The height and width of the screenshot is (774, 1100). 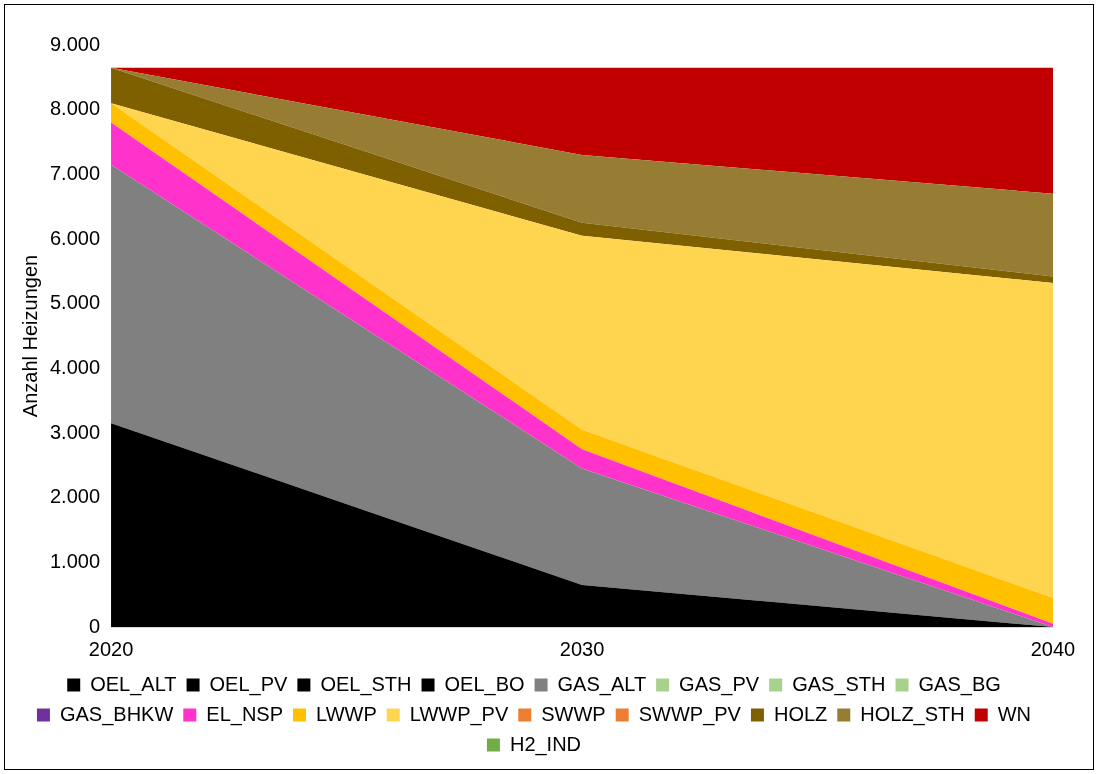 What do you see at coordinates (75, 302) in the screenshot?
I see `y-tick-label: 5.000` at bounding box center [75, 302].